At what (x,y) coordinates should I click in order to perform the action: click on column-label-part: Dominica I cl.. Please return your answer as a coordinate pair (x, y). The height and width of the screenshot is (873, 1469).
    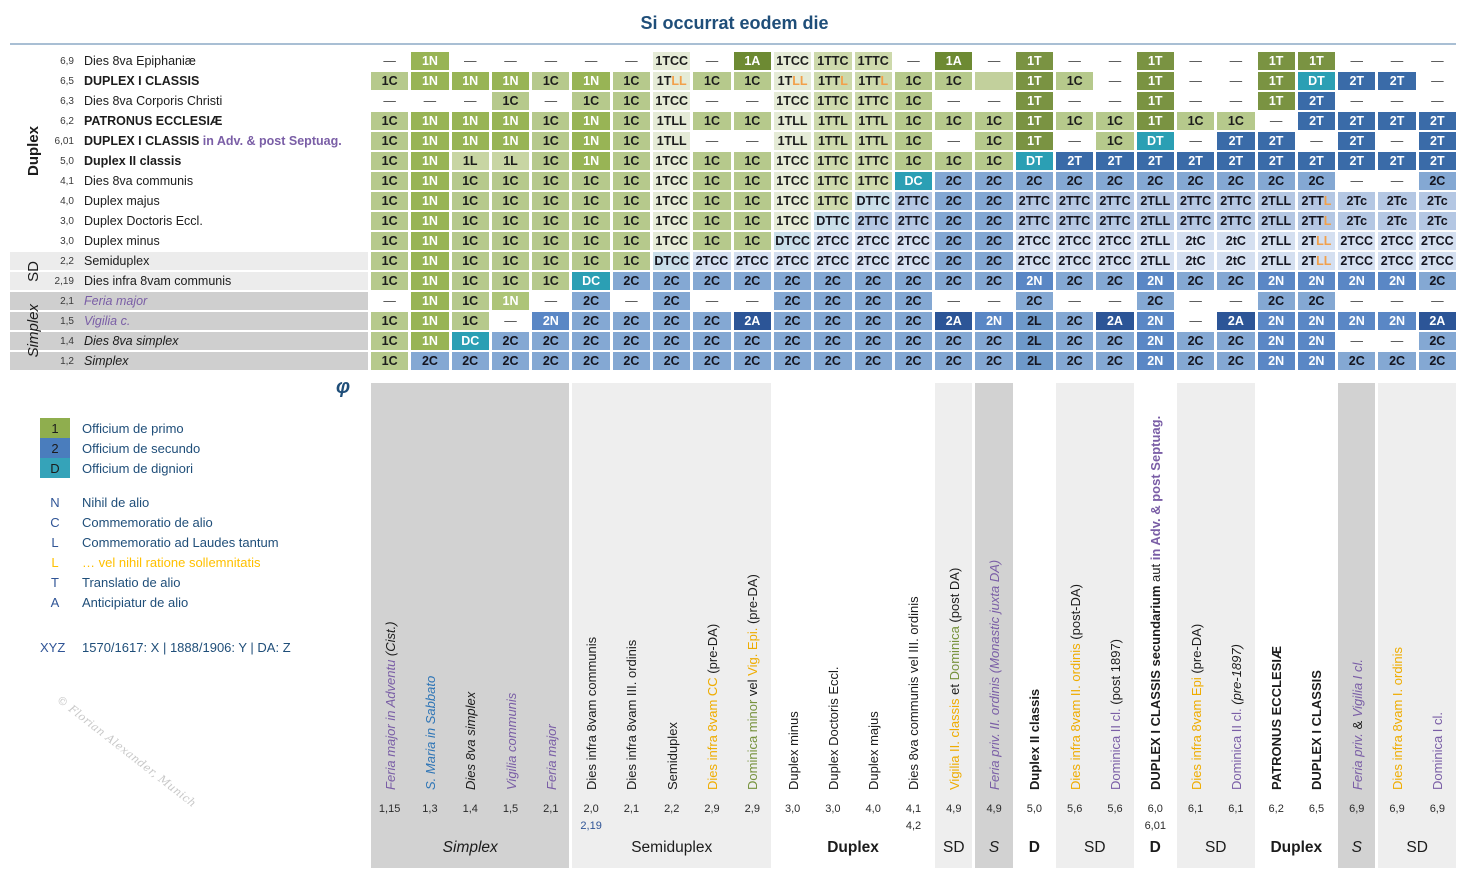
    Looking at the image, I should click on (1438, 750).